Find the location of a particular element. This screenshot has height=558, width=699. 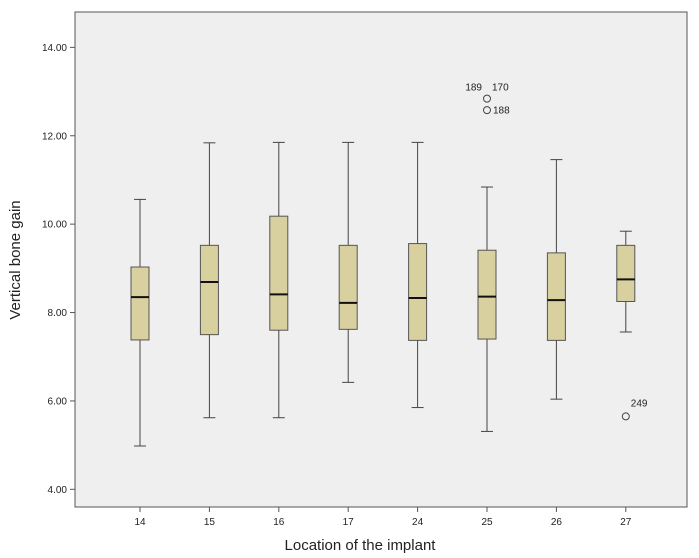

y-tick-label: 10.00 is located at coordinates (54, 225).